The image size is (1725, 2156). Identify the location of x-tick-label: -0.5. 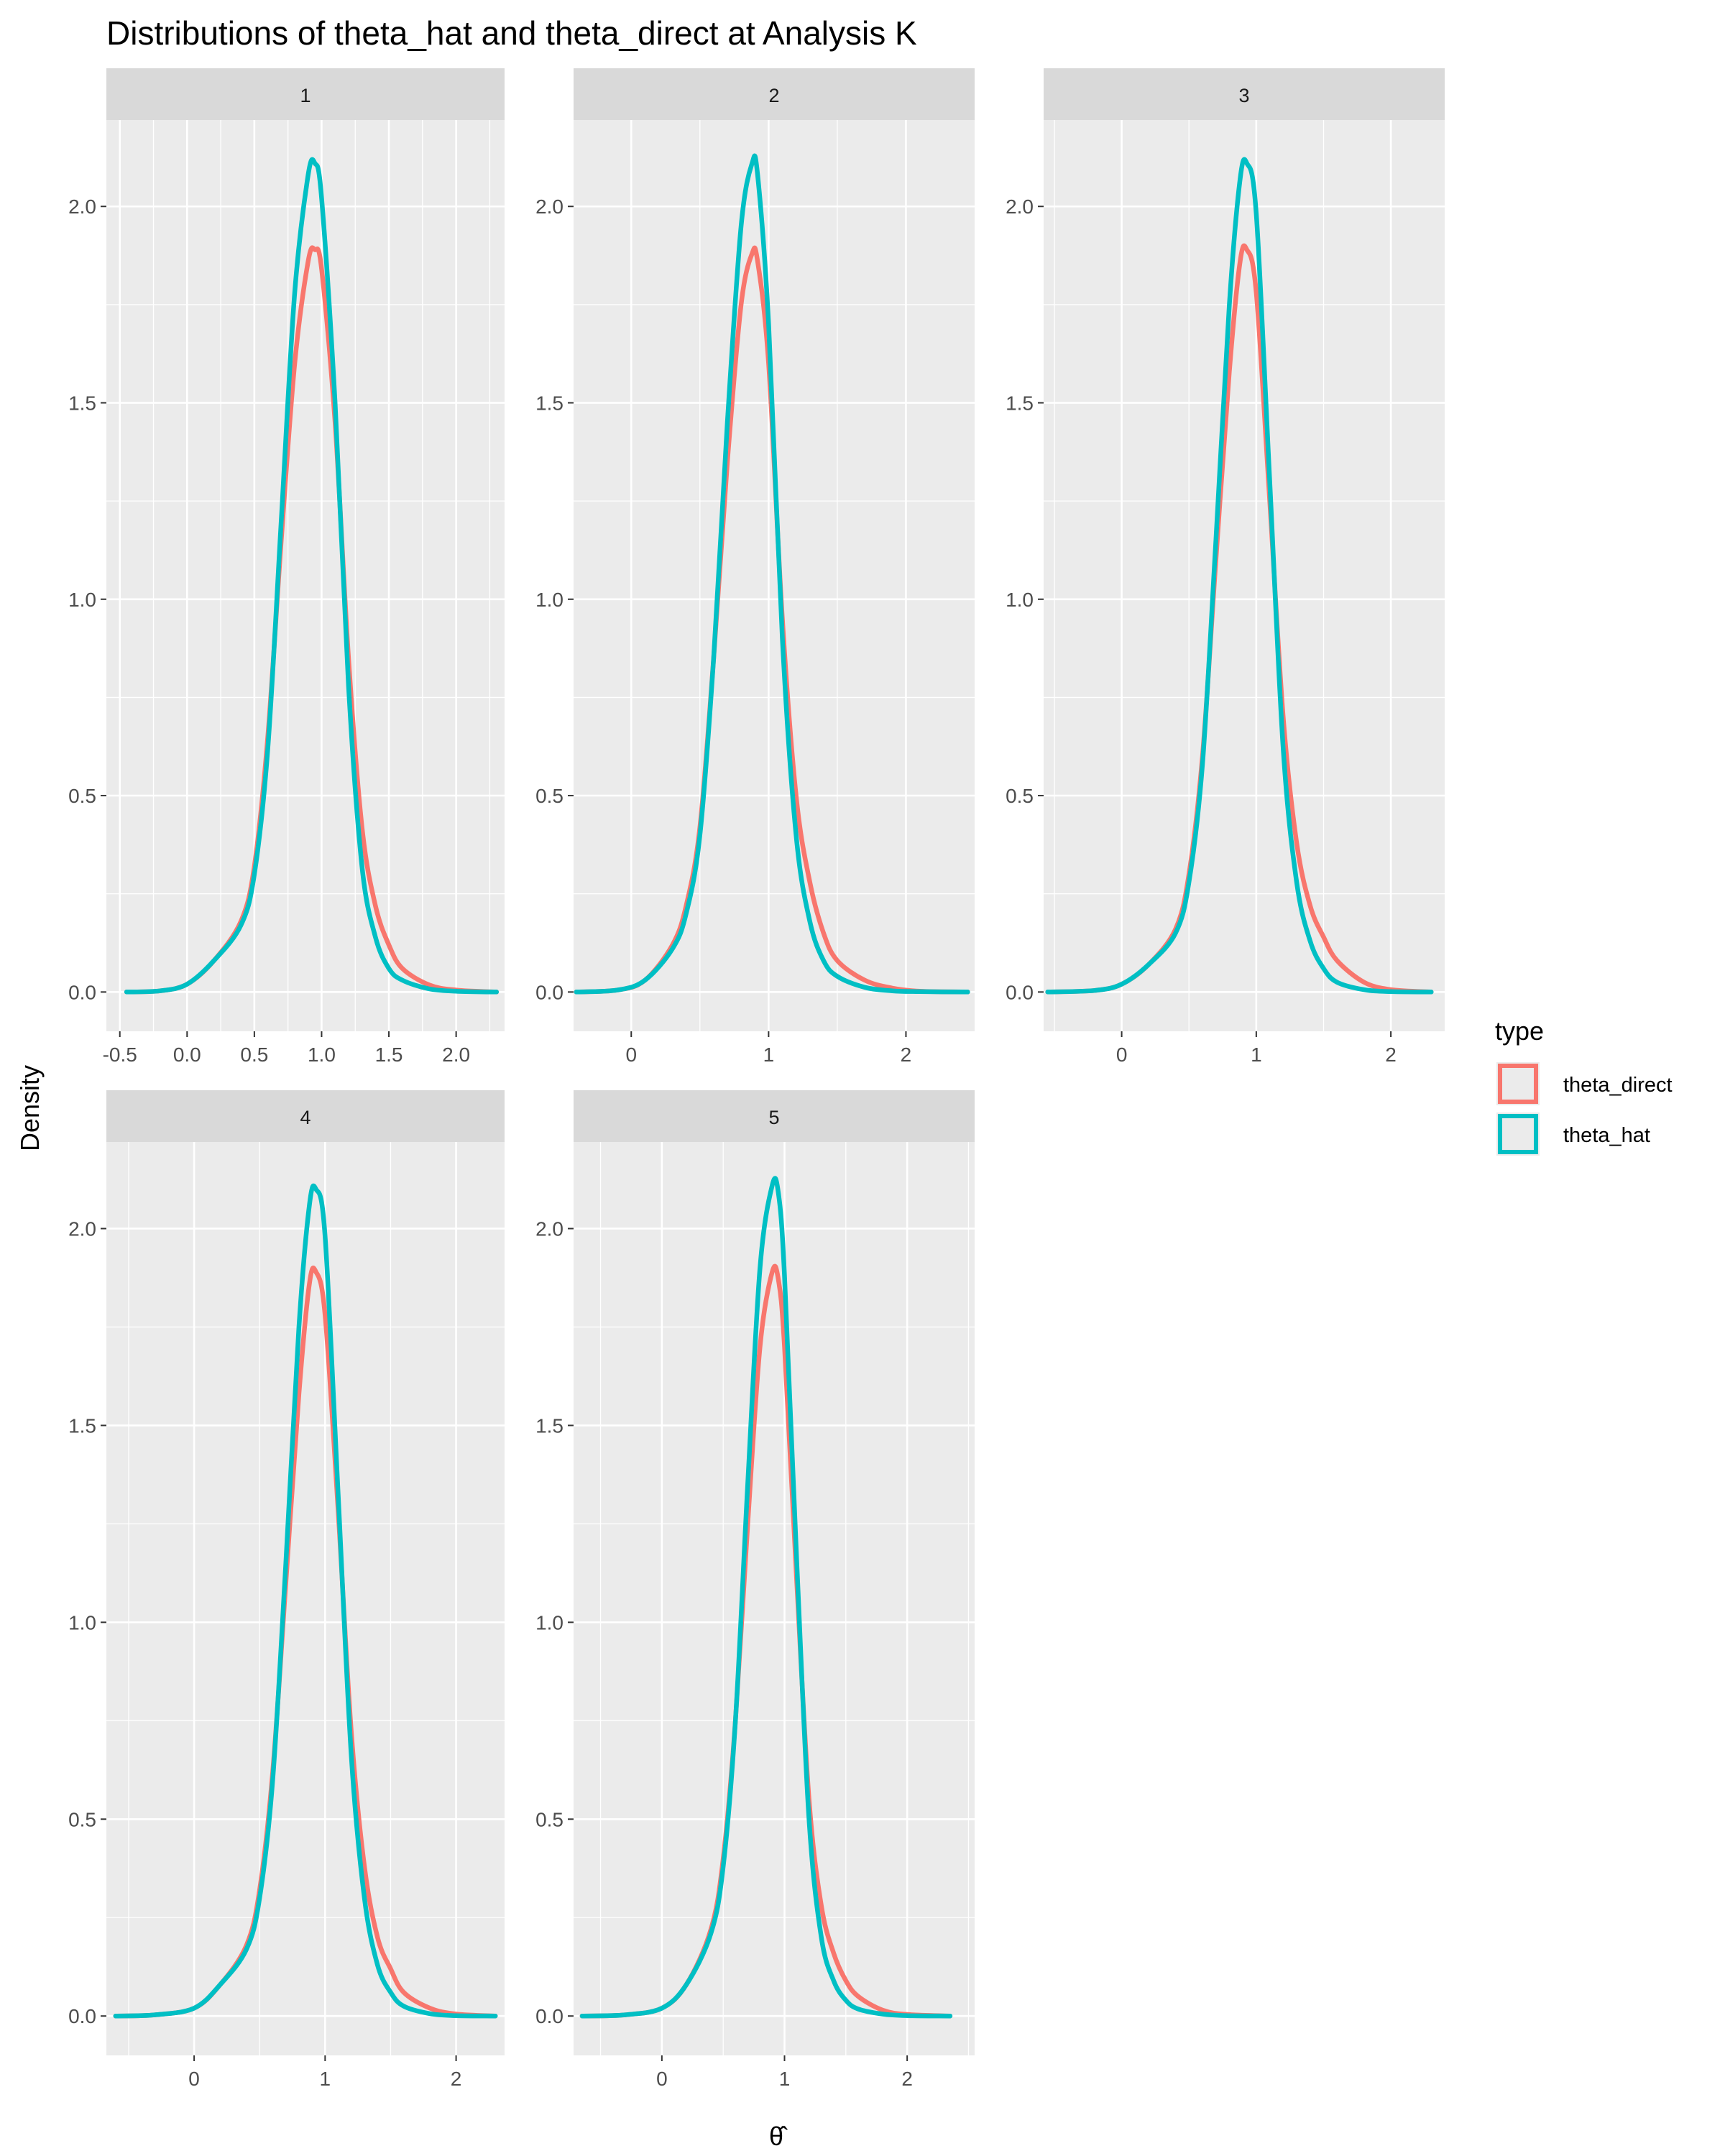
(120, 1055).